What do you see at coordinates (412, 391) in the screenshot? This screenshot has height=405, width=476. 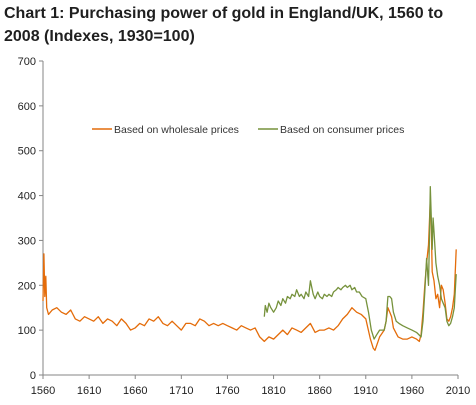 I see `x-tick-label: 1960` at bounding box center [412, 391].